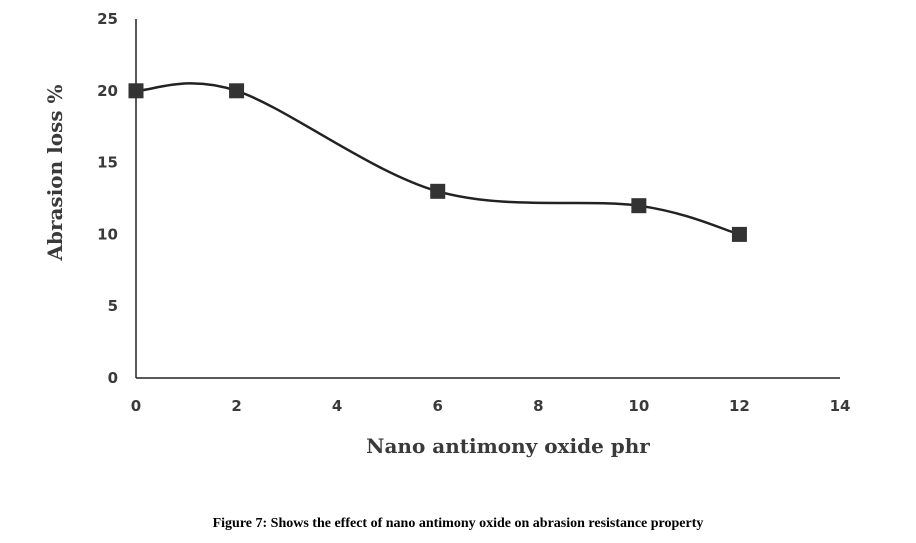 The height and width of the screenshot is (543, 916). Describe the element at coordinates (337, 406) in the screenshot. I see `x-tick-label: 4` at that location.